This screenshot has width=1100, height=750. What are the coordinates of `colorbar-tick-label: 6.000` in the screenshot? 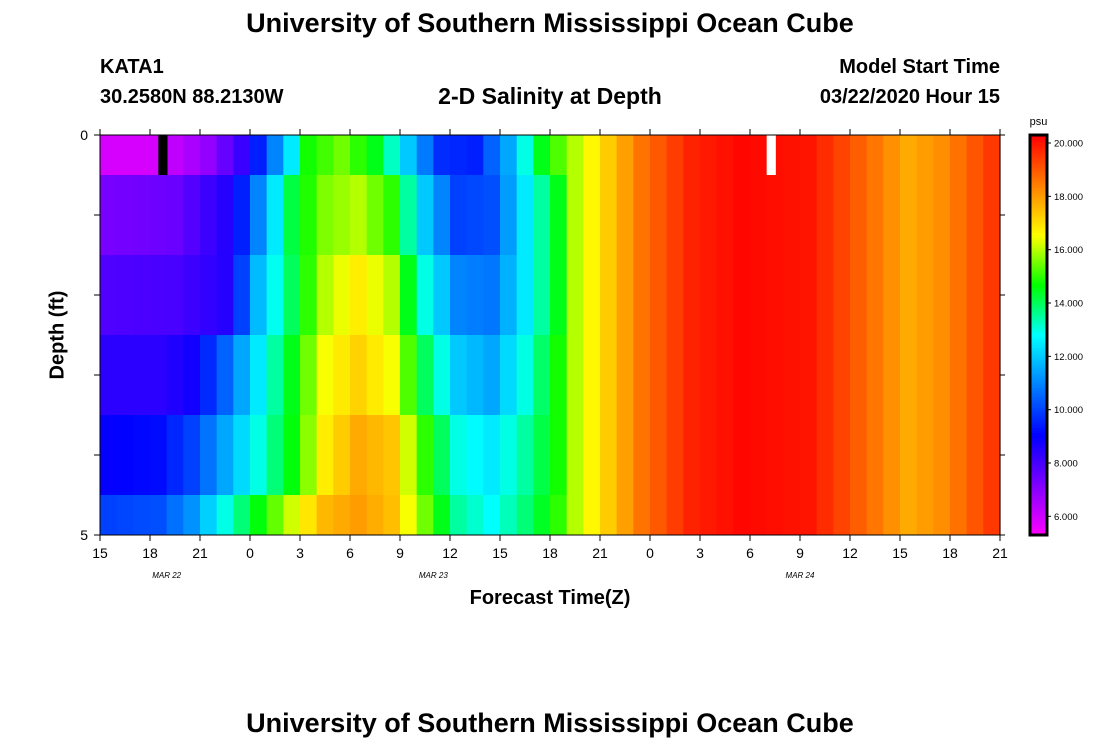 It's located at (1066, 517).